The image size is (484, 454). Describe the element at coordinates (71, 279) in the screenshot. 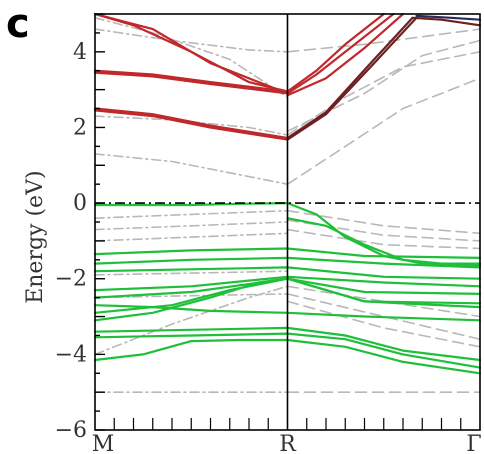

I see `y-tick-label: −2` at that location.